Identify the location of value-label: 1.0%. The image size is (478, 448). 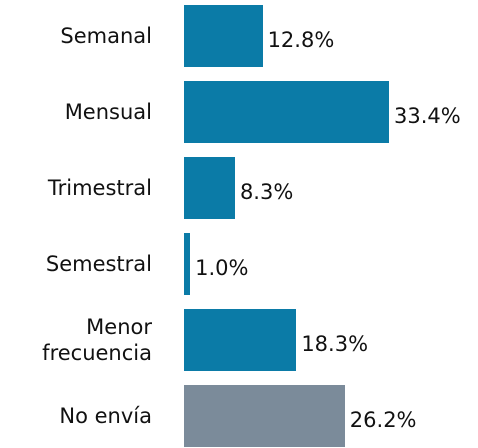
(222, 268).